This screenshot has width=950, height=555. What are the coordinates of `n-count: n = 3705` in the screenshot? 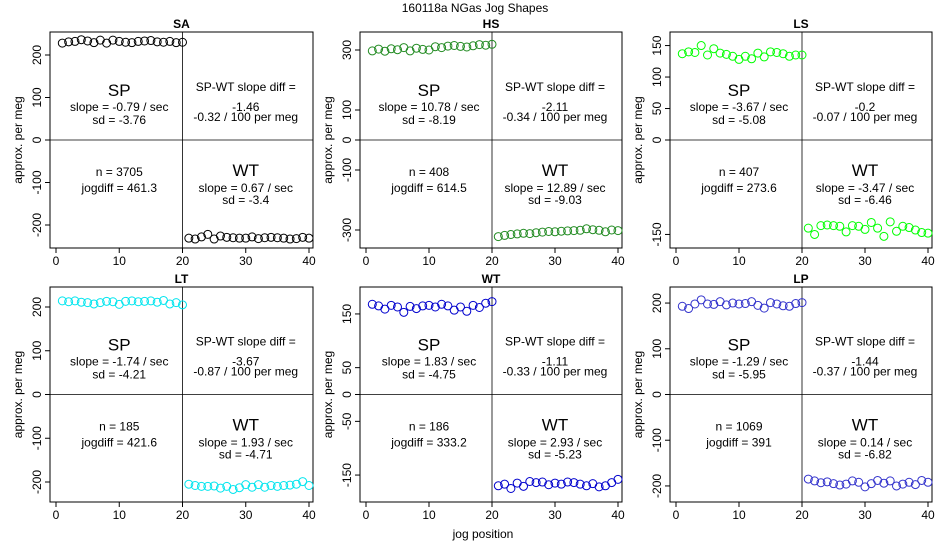 It's located at (119, 172).